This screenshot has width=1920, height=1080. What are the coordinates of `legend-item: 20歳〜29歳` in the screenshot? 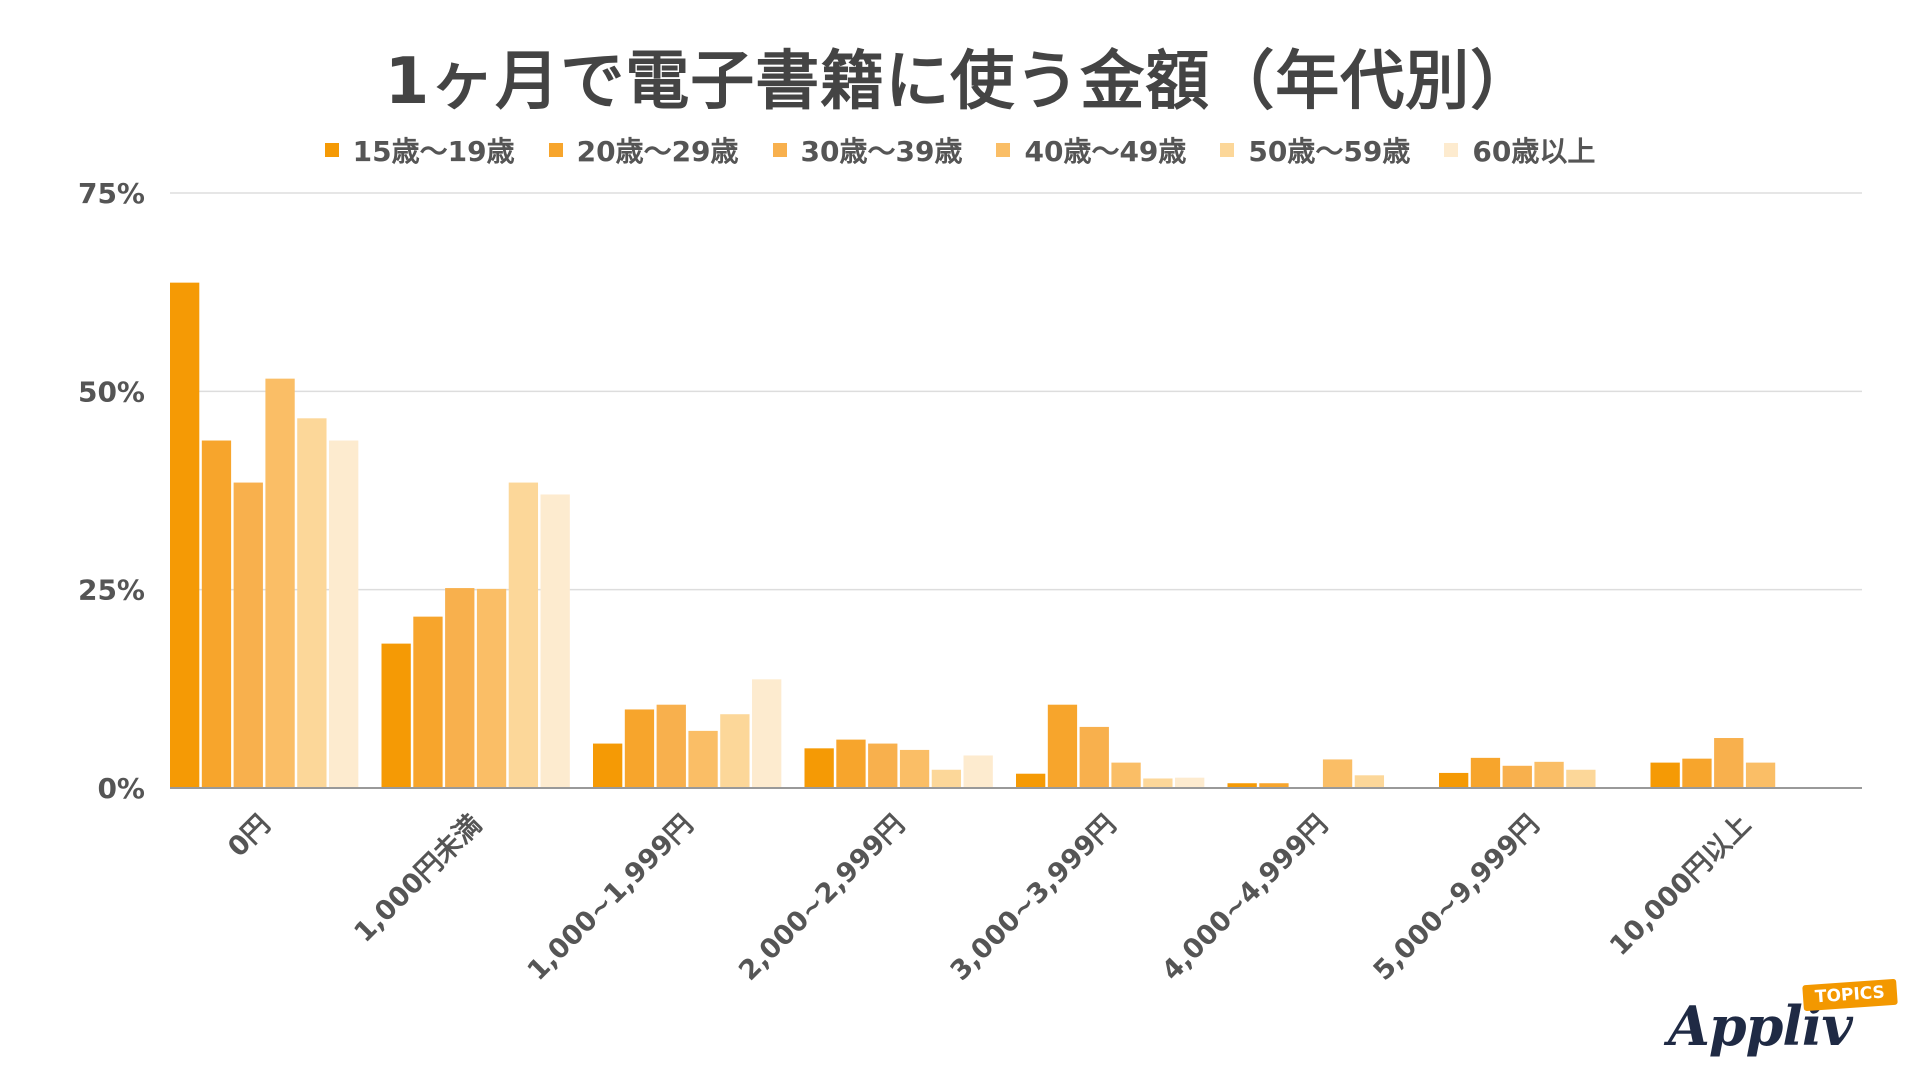 It's located at (643, 150).